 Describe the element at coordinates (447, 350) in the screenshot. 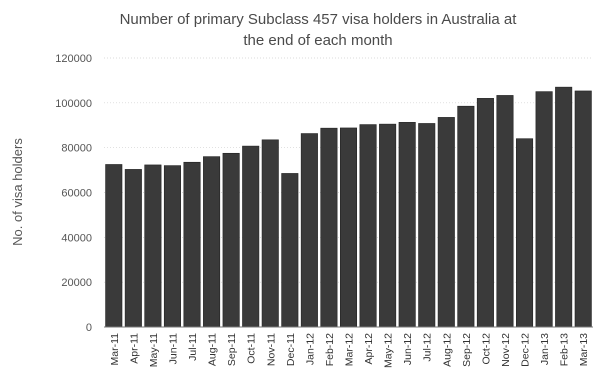

I see `x-tick-label: Aug-12` at that location.